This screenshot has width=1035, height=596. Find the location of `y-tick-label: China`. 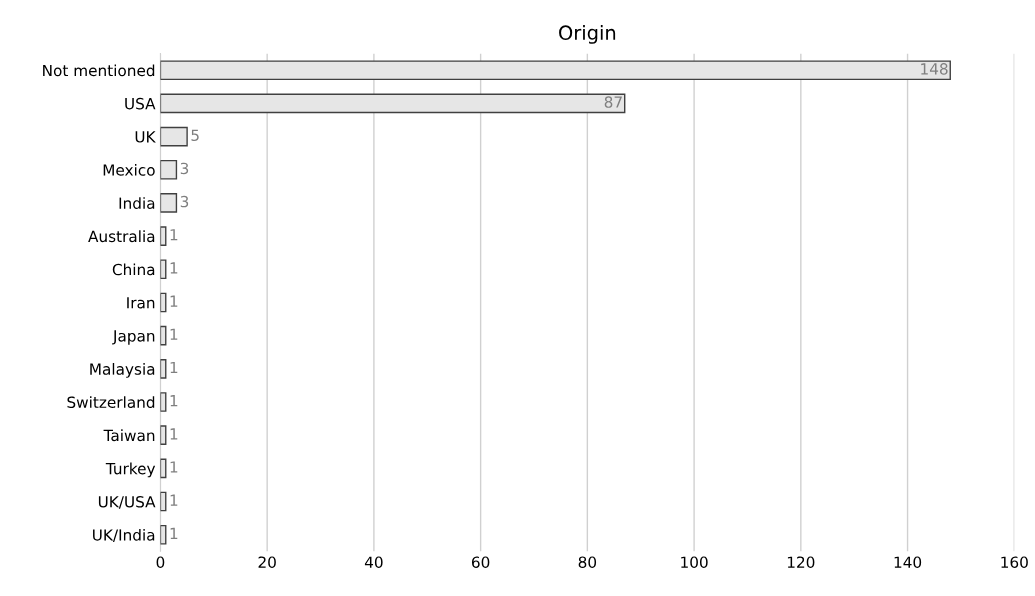

y-tick-label: China is located at coordinates (133, 269).